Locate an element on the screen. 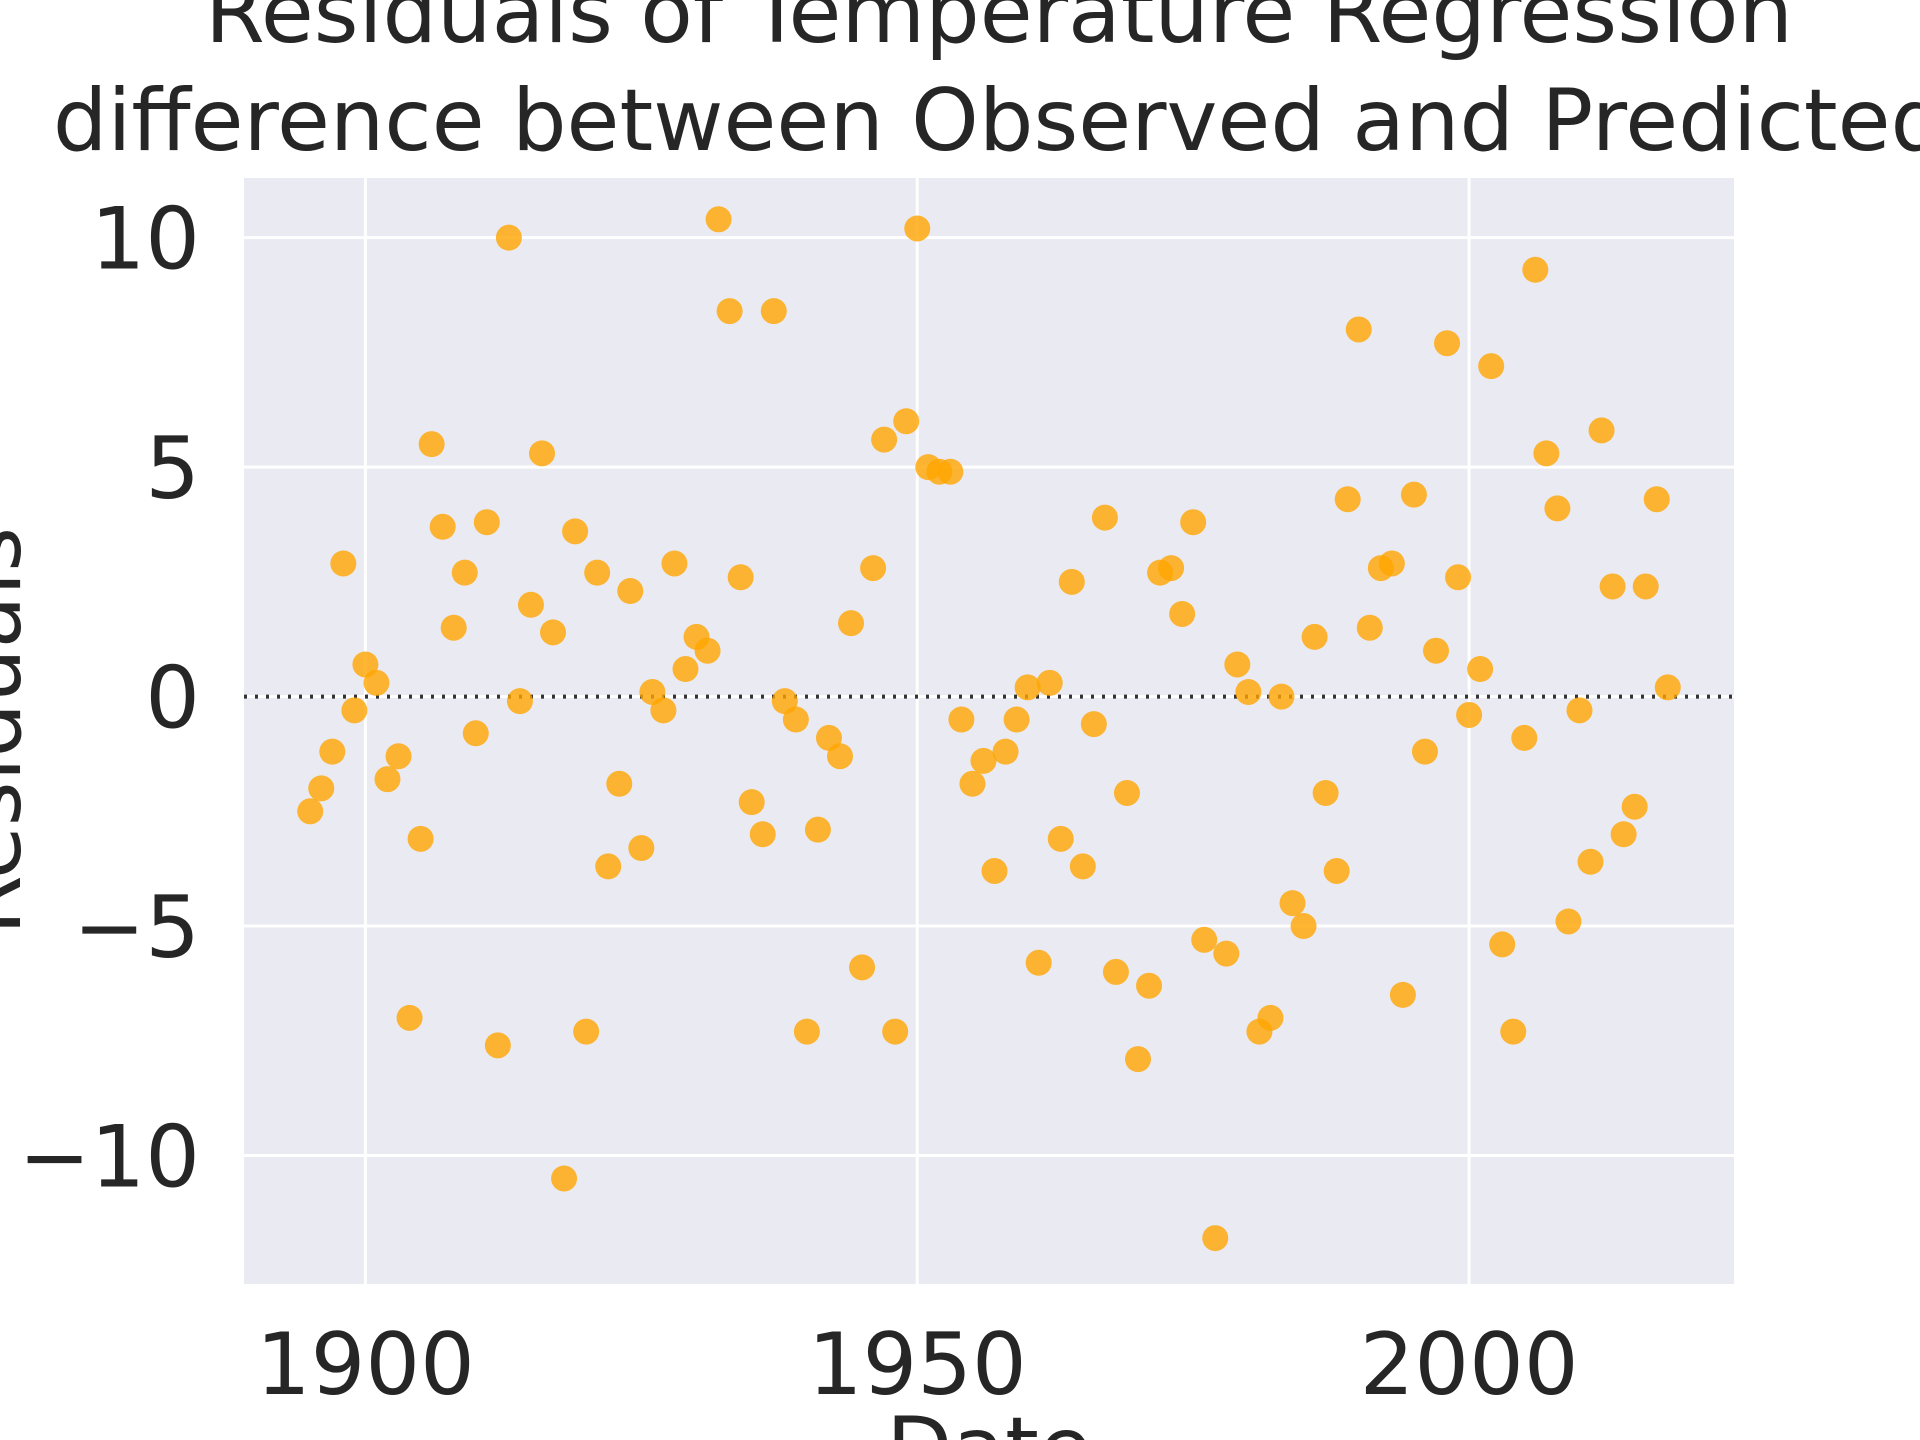  y-tick-label: 0 is located at coordinates (172, 699).